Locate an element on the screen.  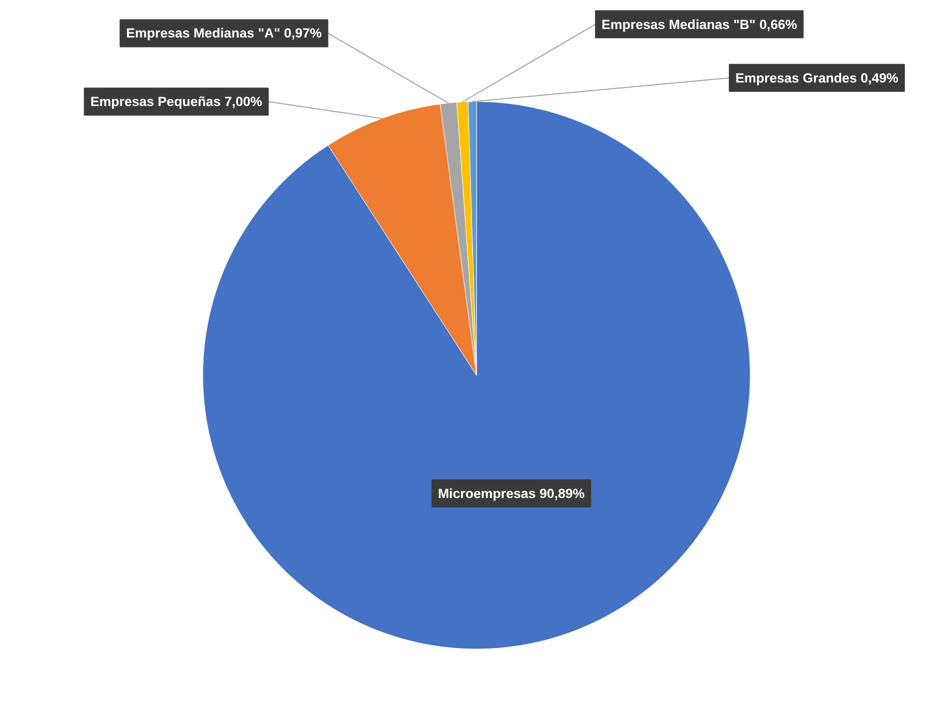
slice-label: Empresas Pequeñas 7,00% is located at coordinates (176, 102).